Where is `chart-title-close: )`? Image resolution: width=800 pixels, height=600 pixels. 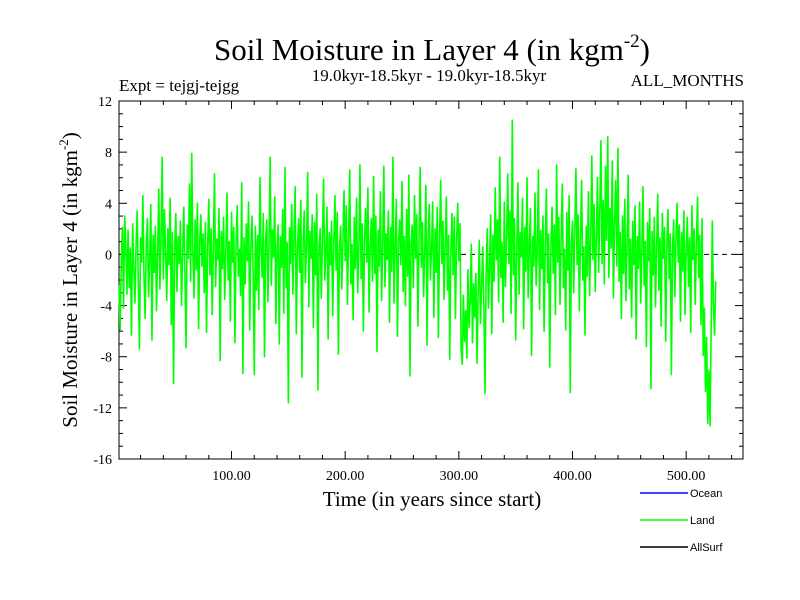
chart-title-close: ) is located at coordinates (645, 49).